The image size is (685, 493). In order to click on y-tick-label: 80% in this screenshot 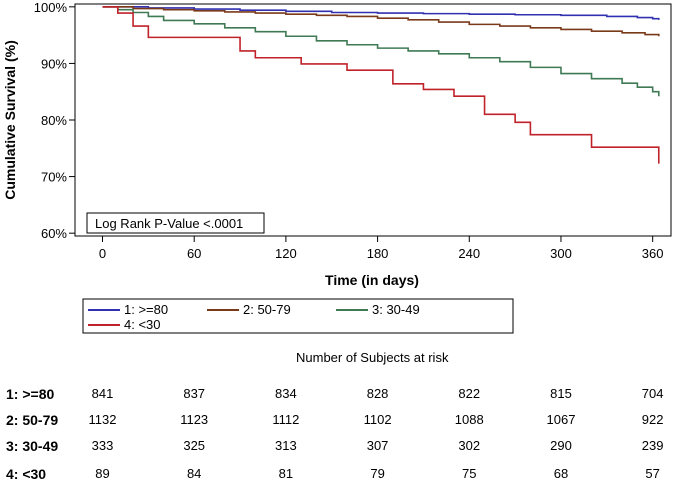, I will do `click(54, 120)`.